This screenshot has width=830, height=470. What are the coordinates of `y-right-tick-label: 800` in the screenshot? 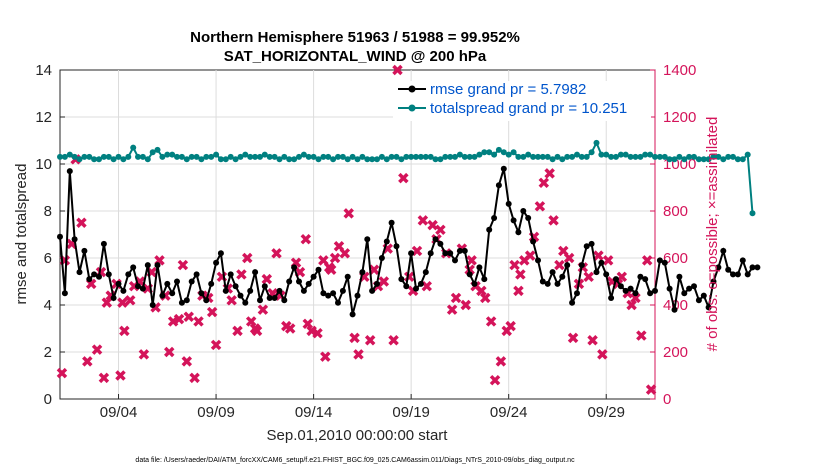 It's located at (675, 211).